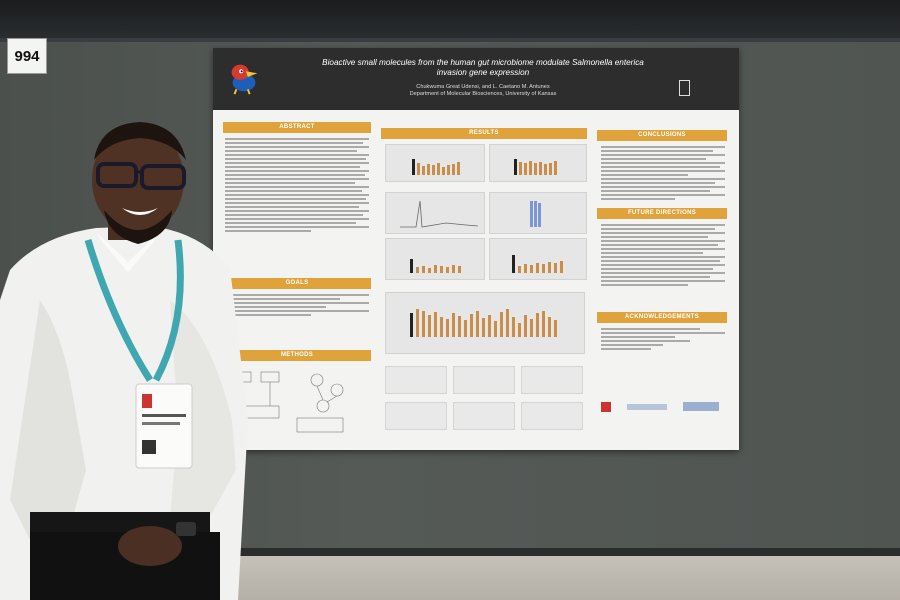 The height and width of the screenshot is (600, 900). I want to click on result-chart-b, so click(538, 163).